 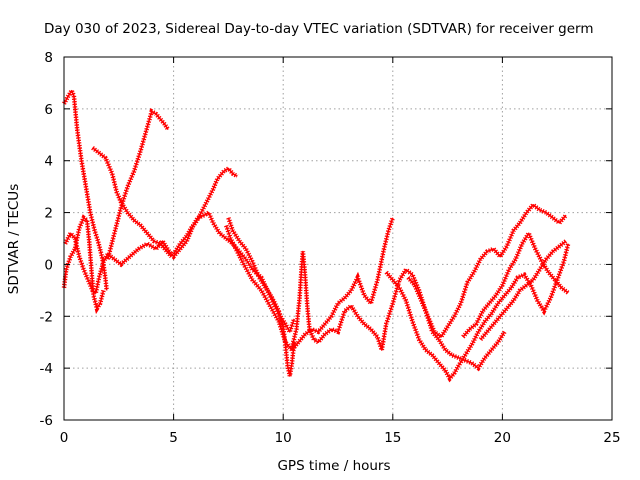 What do you see at coordinates (173, 438) in the screenshot?
I see `x-tick-label: 5` at bounding box center [173, 438].